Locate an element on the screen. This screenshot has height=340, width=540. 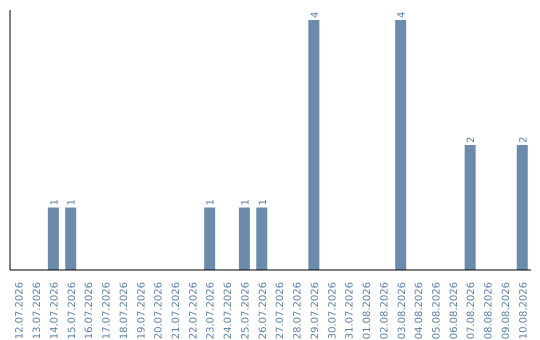
x-tick-label: 29.07.2026 is located at coordinates (315, 311).